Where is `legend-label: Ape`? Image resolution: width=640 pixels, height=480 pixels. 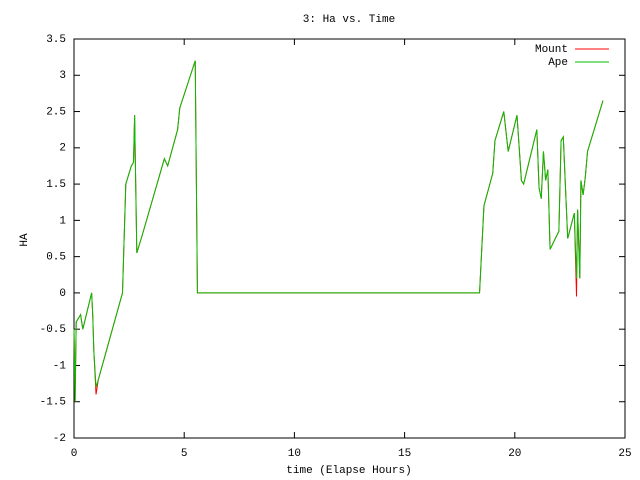 legend-label: Ape is located at coordinates (558, 63).